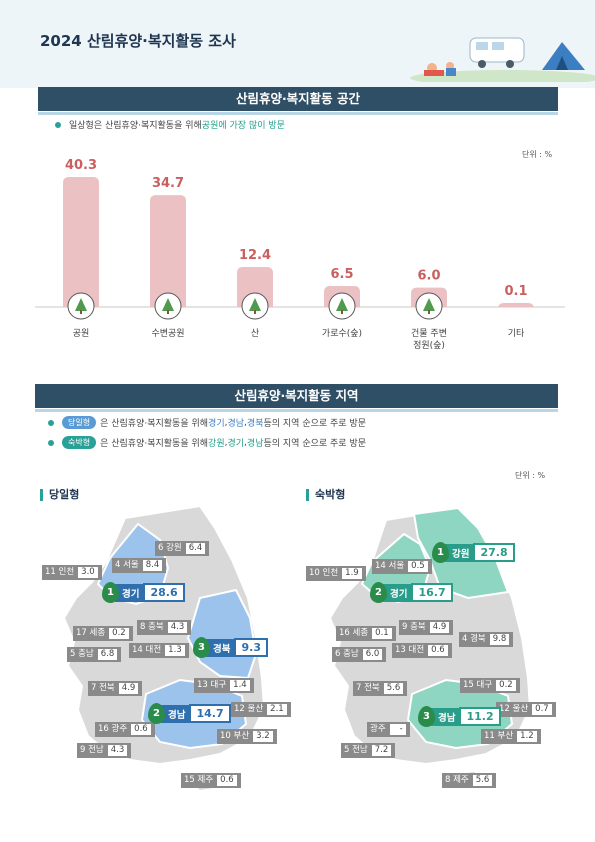 The image size is (595, 842). What do you see at coordinates (381, 750) in the screenshot?
I see `region-value: 7.2` at bounding box center [381, 750].